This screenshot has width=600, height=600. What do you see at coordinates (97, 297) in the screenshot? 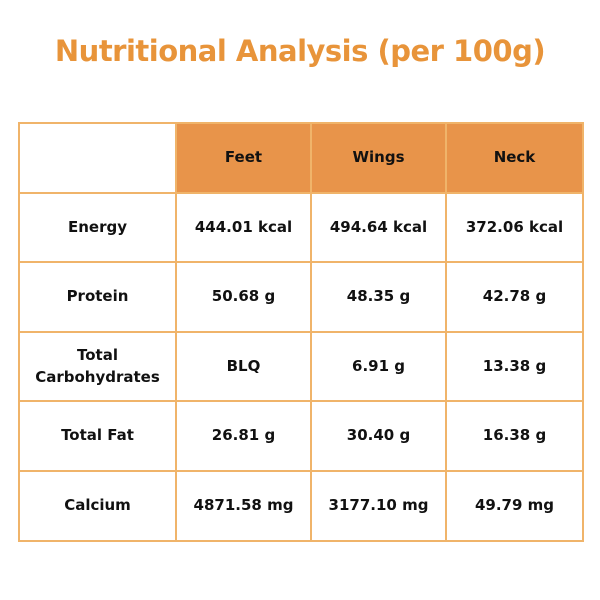
I see `row-label-protein: Protein` at bounding box center [97, 297].